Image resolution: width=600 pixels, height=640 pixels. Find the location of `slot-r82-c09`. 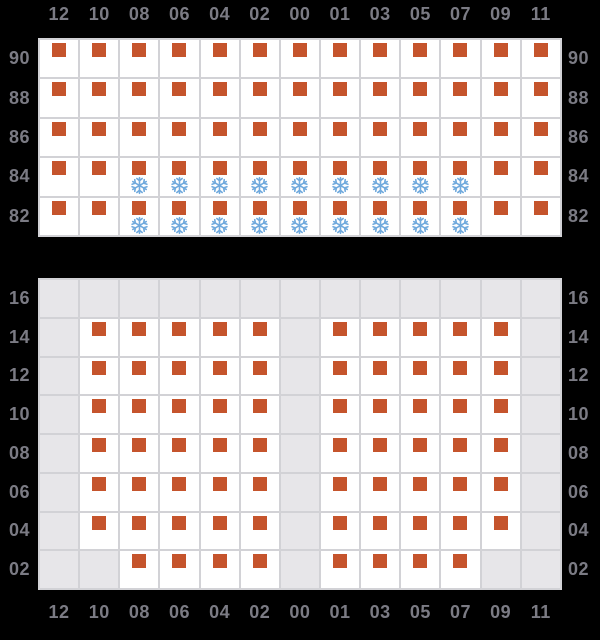

slot-r82-c09 is located at coordinates (500, 216).